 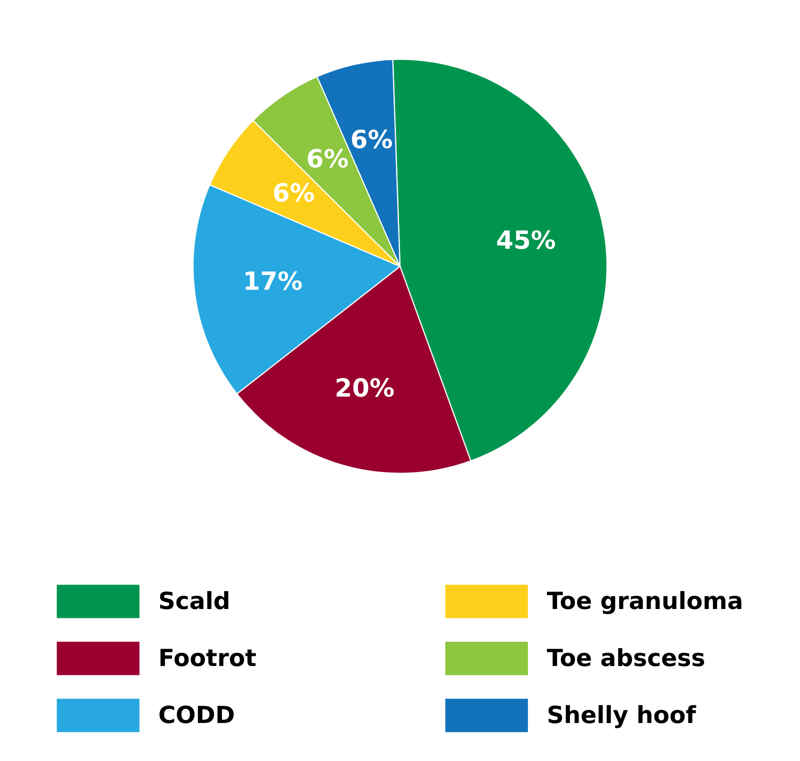 I want to click on legend-label: Toe granuloma, so click(x=644, y=602).